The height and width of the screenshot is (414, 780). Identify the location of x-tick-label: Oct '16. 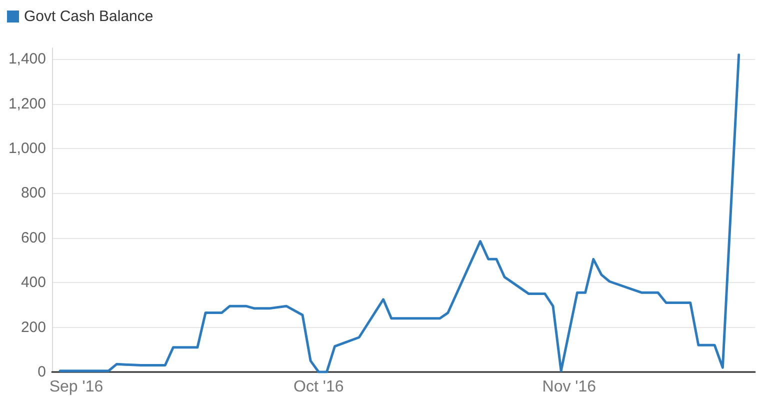
(319, 387).